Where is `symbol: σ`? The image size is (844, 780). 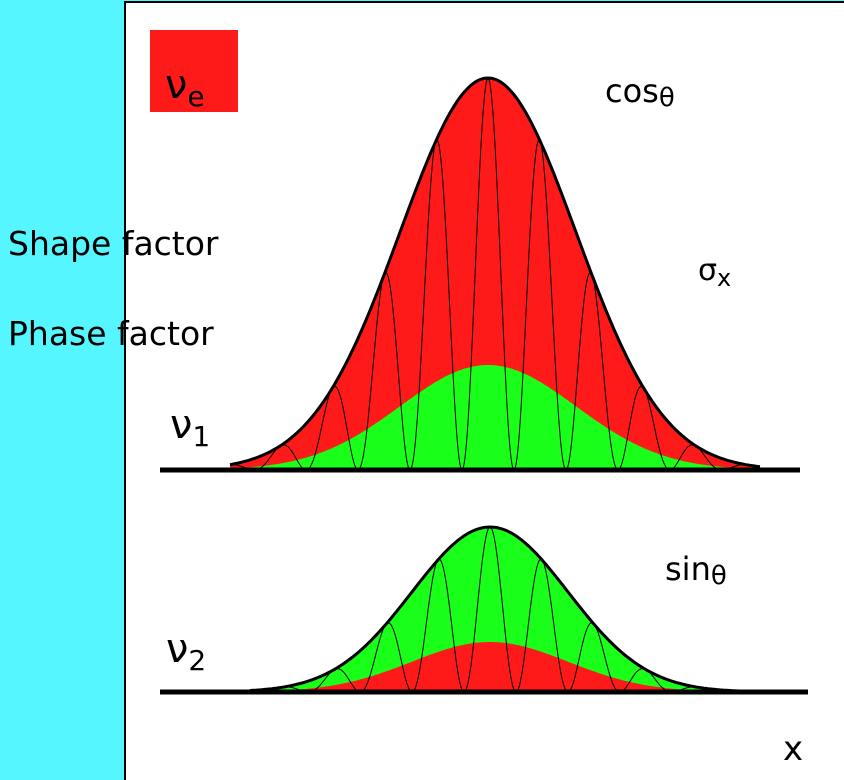 symbol: σ is located at coordinates (707, 270).